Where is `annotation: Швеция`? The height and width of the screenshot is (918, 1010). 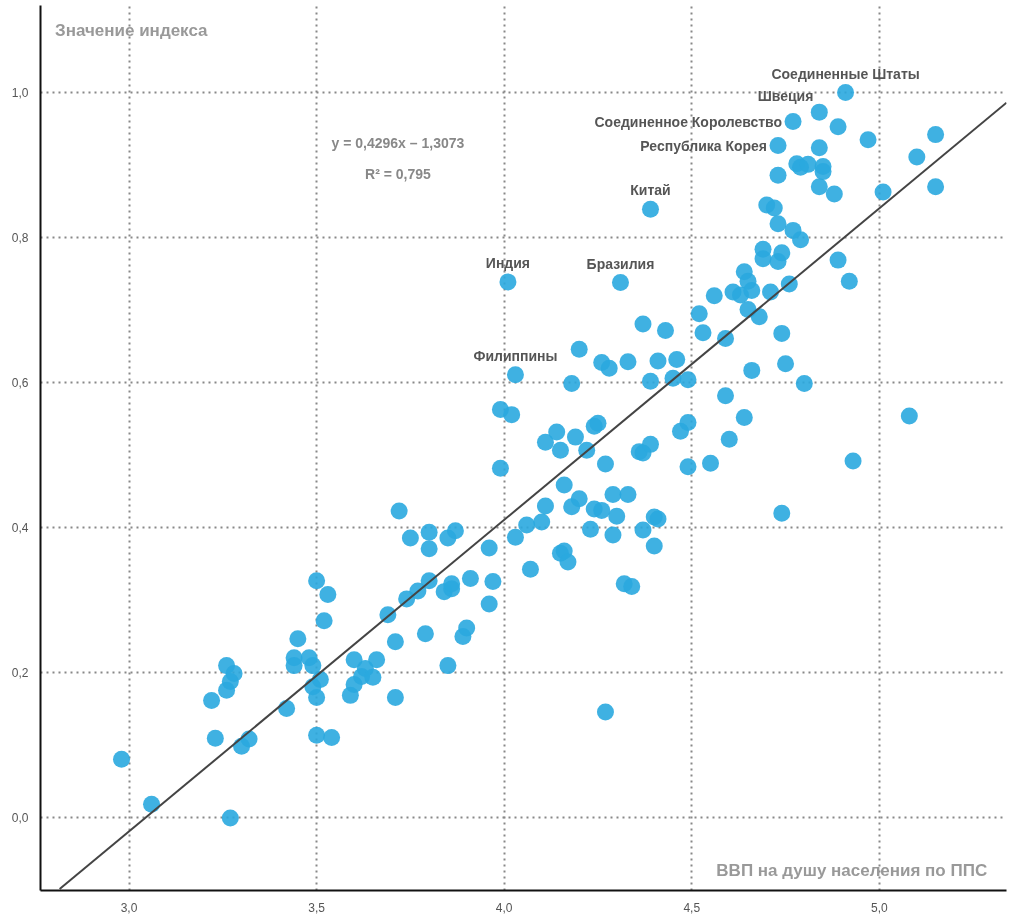 annotation: Швеция is located at coordinates (785, 96).